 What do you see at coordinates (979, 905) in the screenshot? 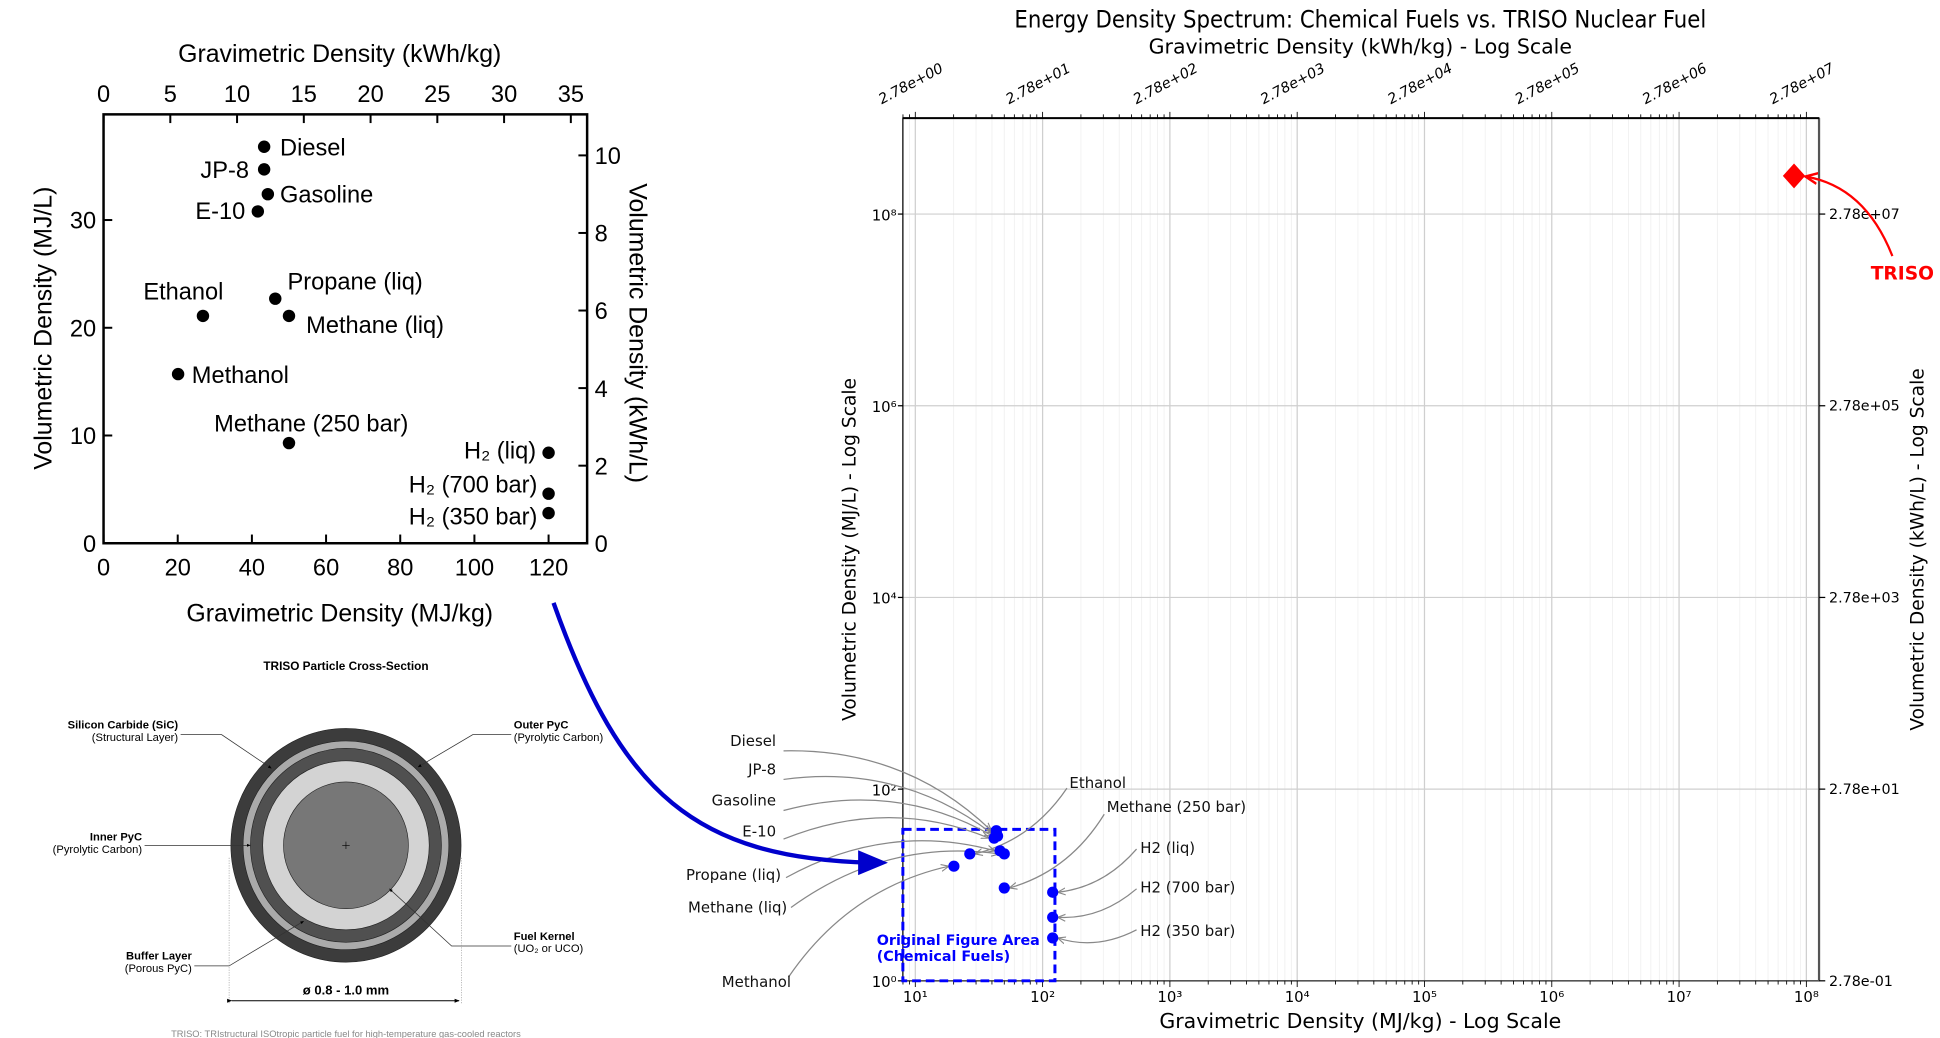
I see `original-figure-region` at bounding box center [979, 905].